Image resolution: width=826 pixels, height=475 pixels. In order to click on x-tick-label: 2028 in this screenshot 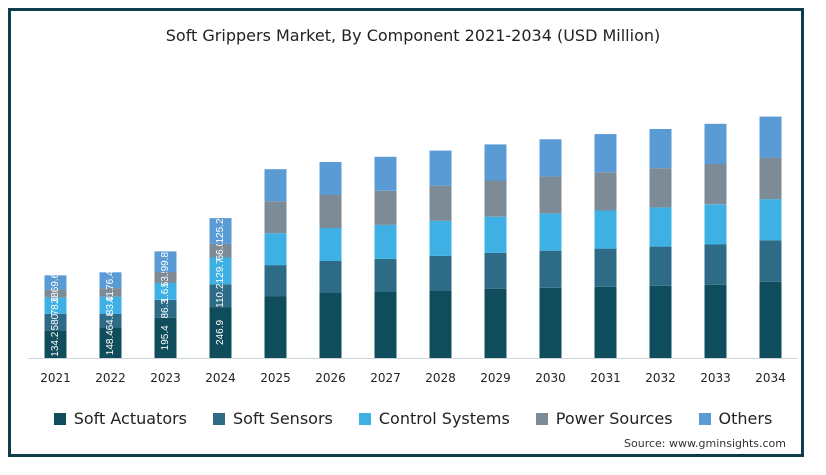, I will do `click(440, 378)`.